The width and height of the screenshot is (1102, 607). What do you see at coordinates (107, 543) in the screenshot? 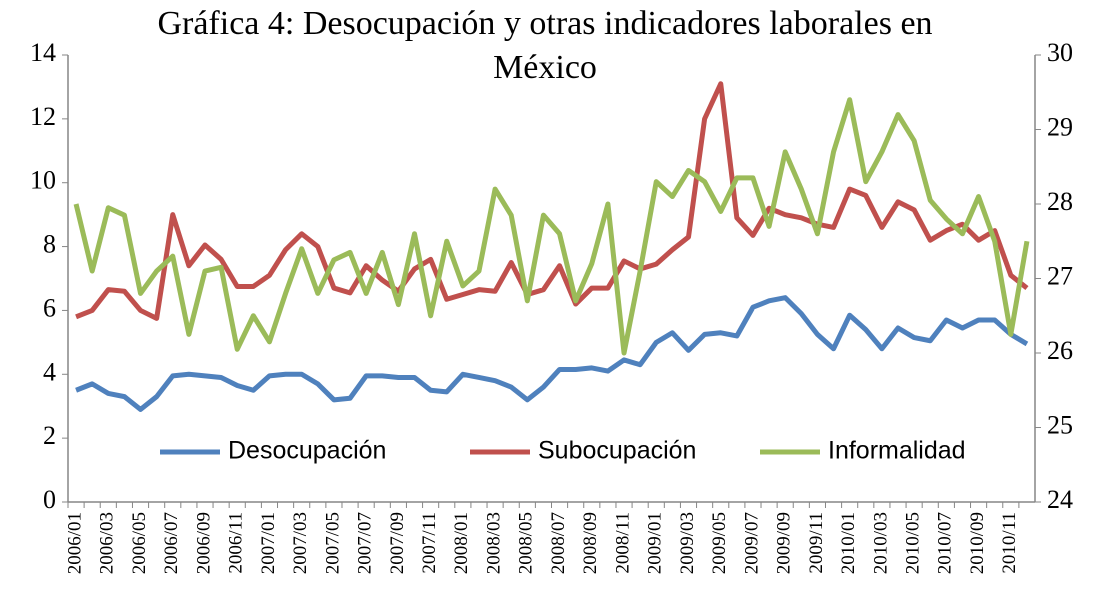
I see `x-tick-label: 2006/03` at bounding box center [107, 543].